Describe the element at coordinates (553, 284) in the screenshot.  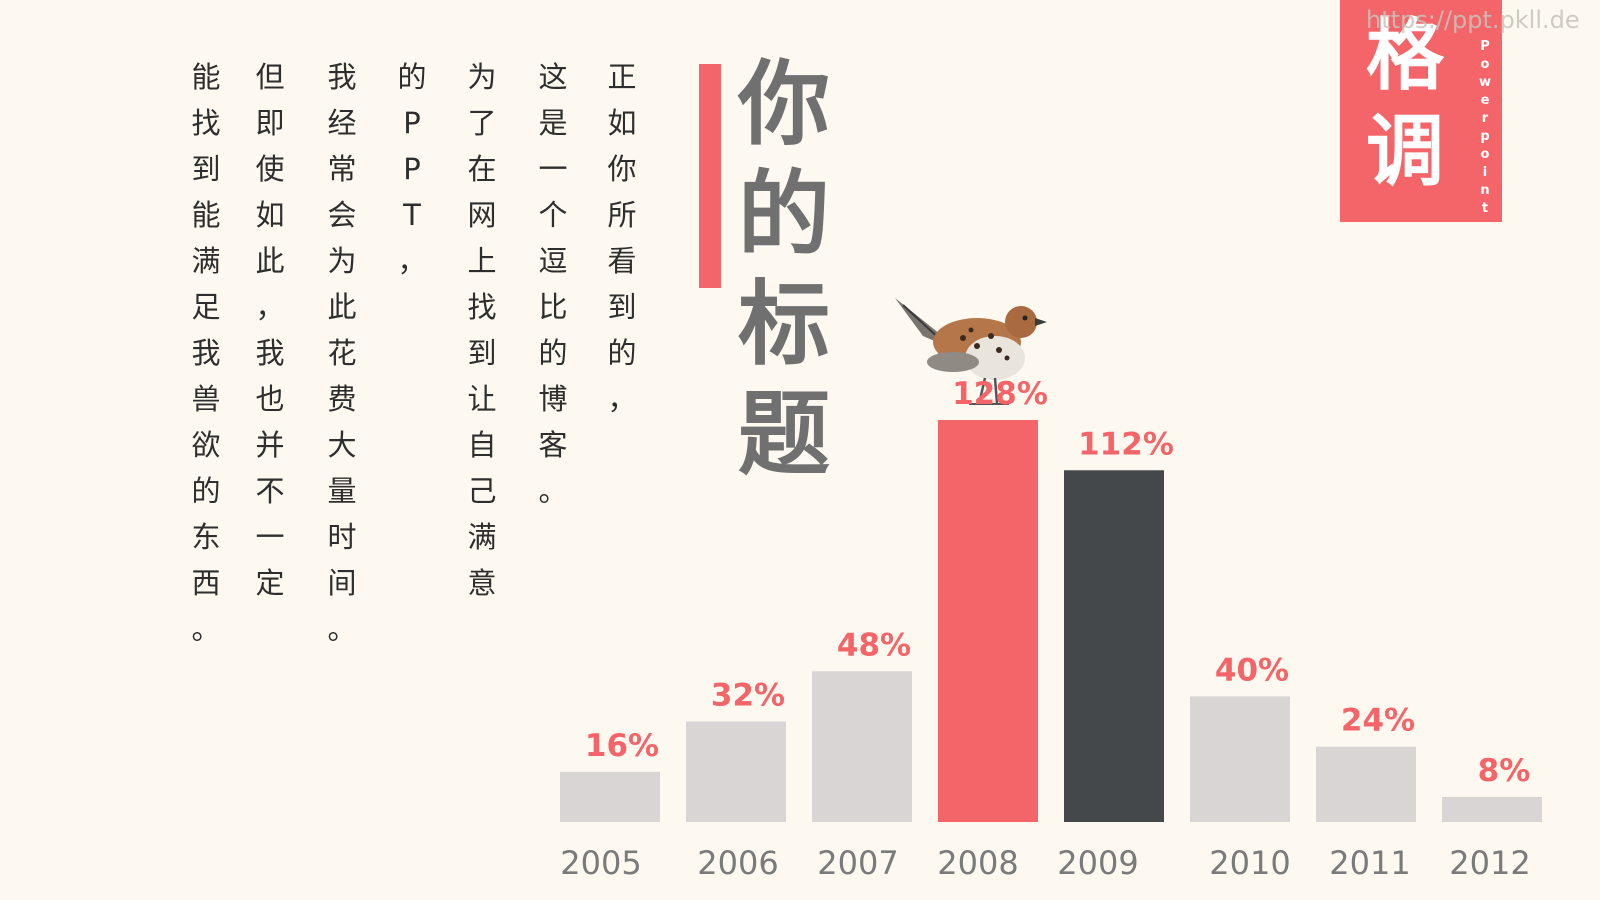
I see `body-text-column: 这是一个逗比的博客。` at that location.